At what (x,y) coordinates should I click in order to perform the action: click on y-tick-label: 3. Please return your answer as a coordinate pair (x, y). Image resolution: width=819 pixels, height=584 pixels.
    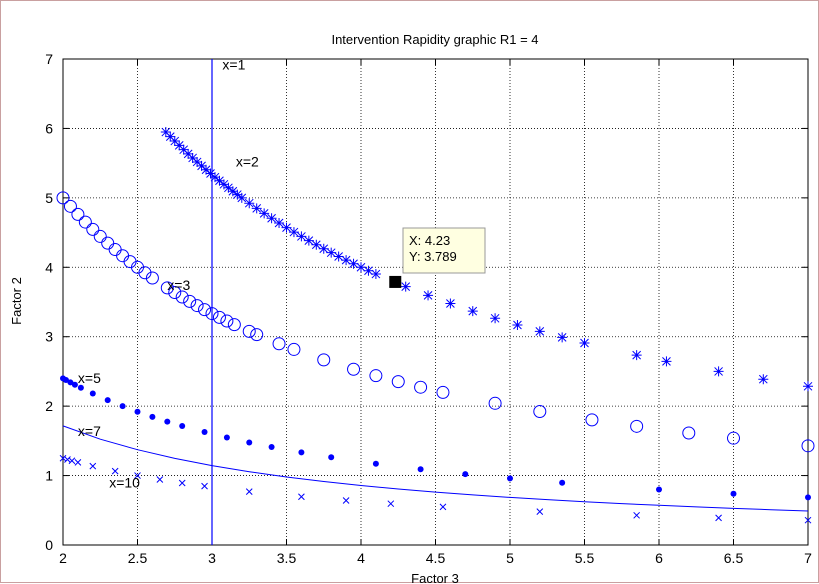
    Looking at the image, I should click on (49, 337).